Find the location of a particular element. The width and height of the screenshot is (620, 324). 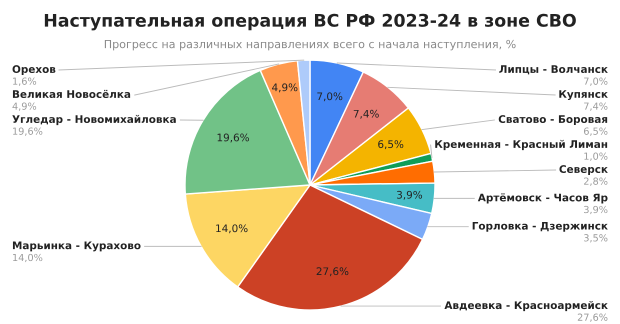

slice-label: Авдеевка - Красноармейск is located at coordinates (526, 306).